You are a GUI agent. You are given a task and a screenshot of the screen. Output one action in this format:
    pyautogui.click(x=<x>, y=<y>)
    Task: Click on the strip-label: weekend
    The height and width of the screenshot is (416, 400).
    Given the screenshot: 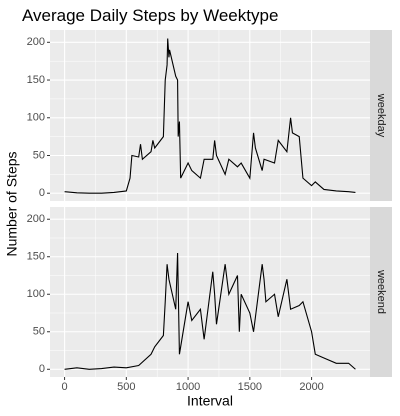 What is the action you would take?
    pyautogui.click(x=381, y=291)
    